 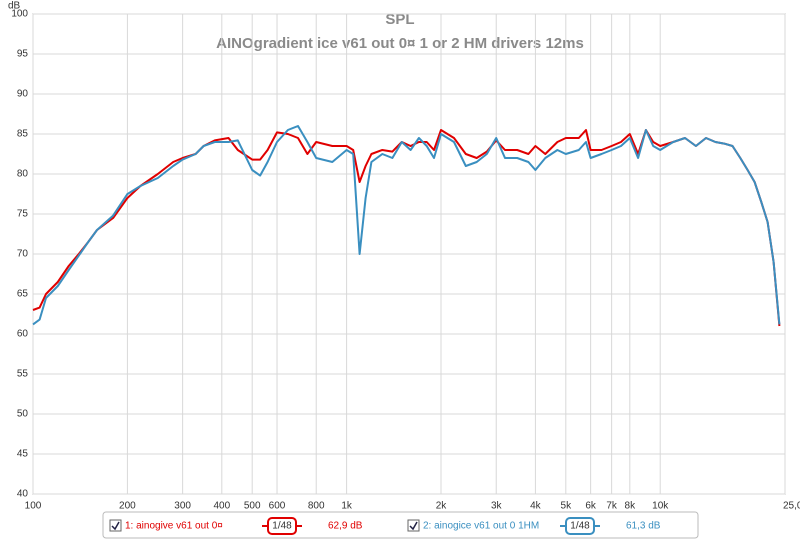 What do you see at coordinates (567, 506) in the screenshot?
I see `x-tick-label: 5k` at bounding box center [567, 506].